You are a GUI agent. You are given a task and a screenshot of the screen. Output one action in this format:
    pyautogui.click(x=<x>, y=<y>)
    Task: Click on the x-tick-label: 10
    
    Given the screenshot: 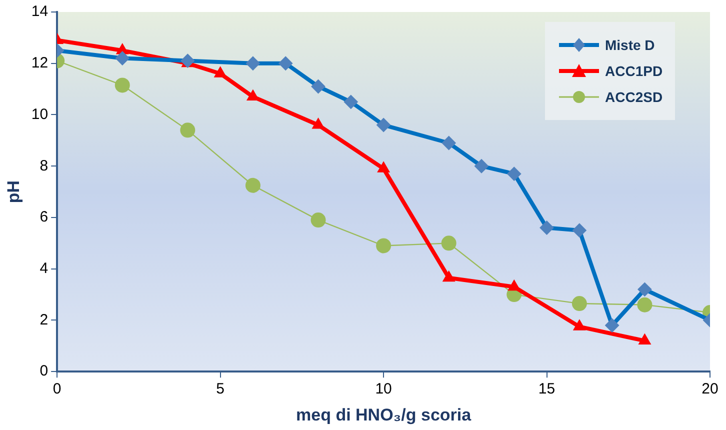 What is the action you would take?
    pyautogui.click(x=383, y=389)
    